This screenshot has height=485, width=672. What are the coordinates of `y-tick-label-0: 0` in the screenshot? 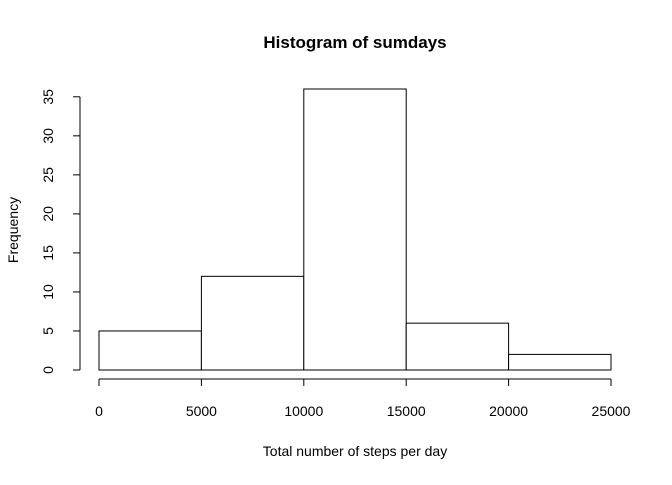 It's located at (48, 370).